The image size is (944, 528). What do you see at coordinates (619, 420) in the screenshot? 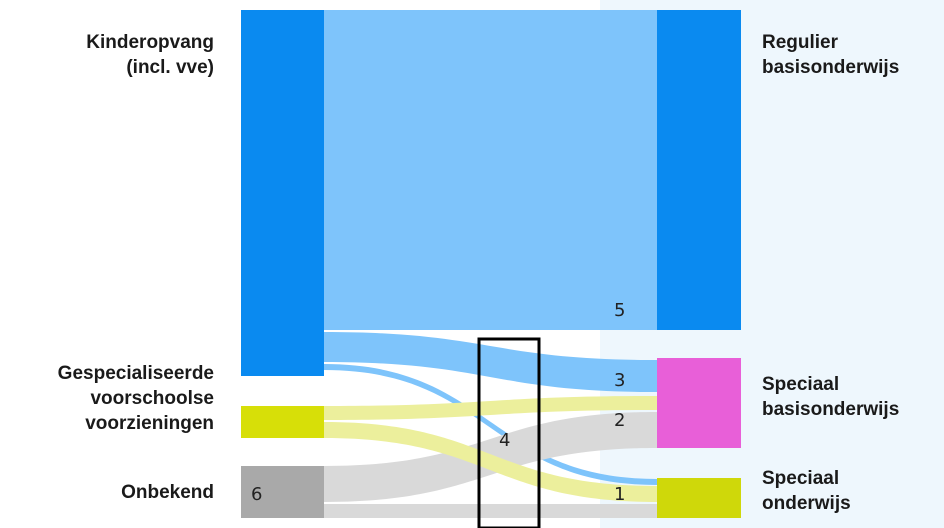
I see `number-2: 2` at bounding box center [619, 420].